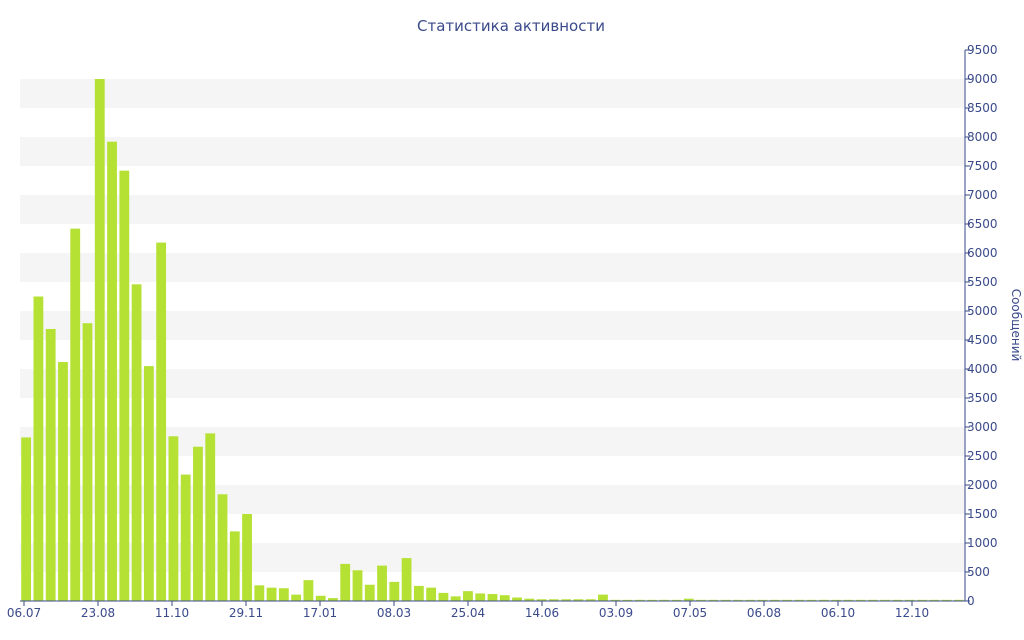 Image resolution: width=1024 pixels, height=640 pixels. Describe the element at coordinates (764, 613) in the screenshot. I see `x-tick-label: 06.08` at that location.